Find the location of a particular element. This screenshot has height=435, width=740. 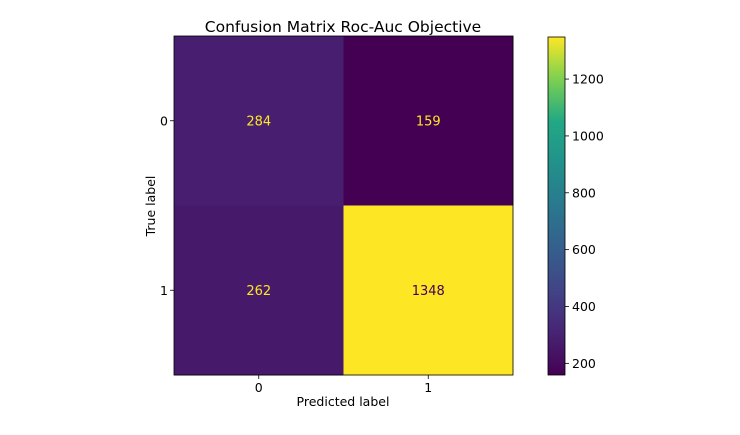

y-axis-ticks: 01 is located at coordinates (167, 205).